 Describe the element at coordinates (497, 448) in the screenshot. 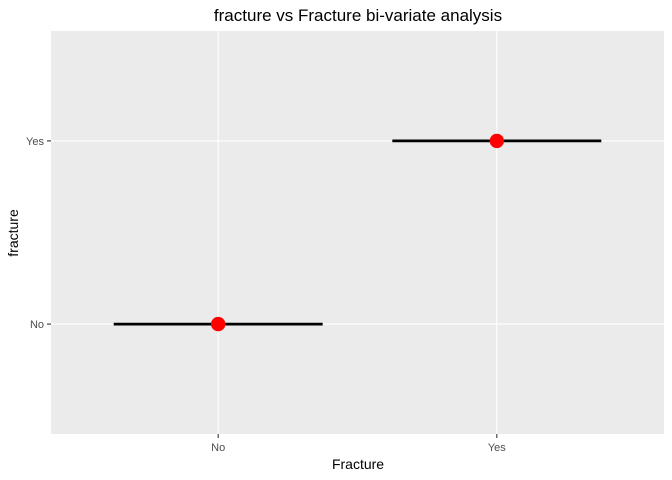

I see `x-tick-label: Yes` at that location.